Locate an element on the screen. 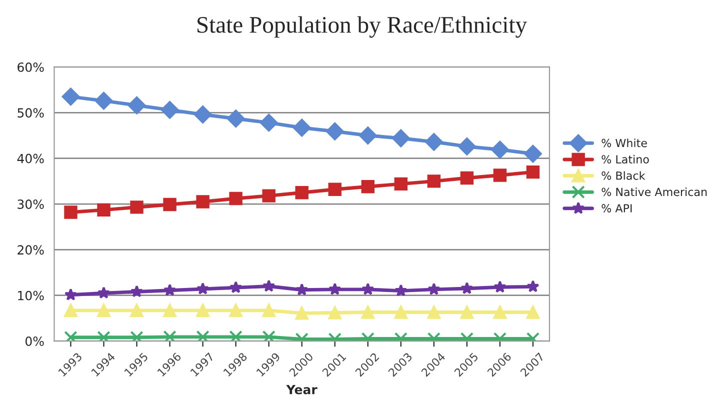 The height and width of the screenshot is (406, 723). y-tick-label: 0% is located at coordinates (34, 341).